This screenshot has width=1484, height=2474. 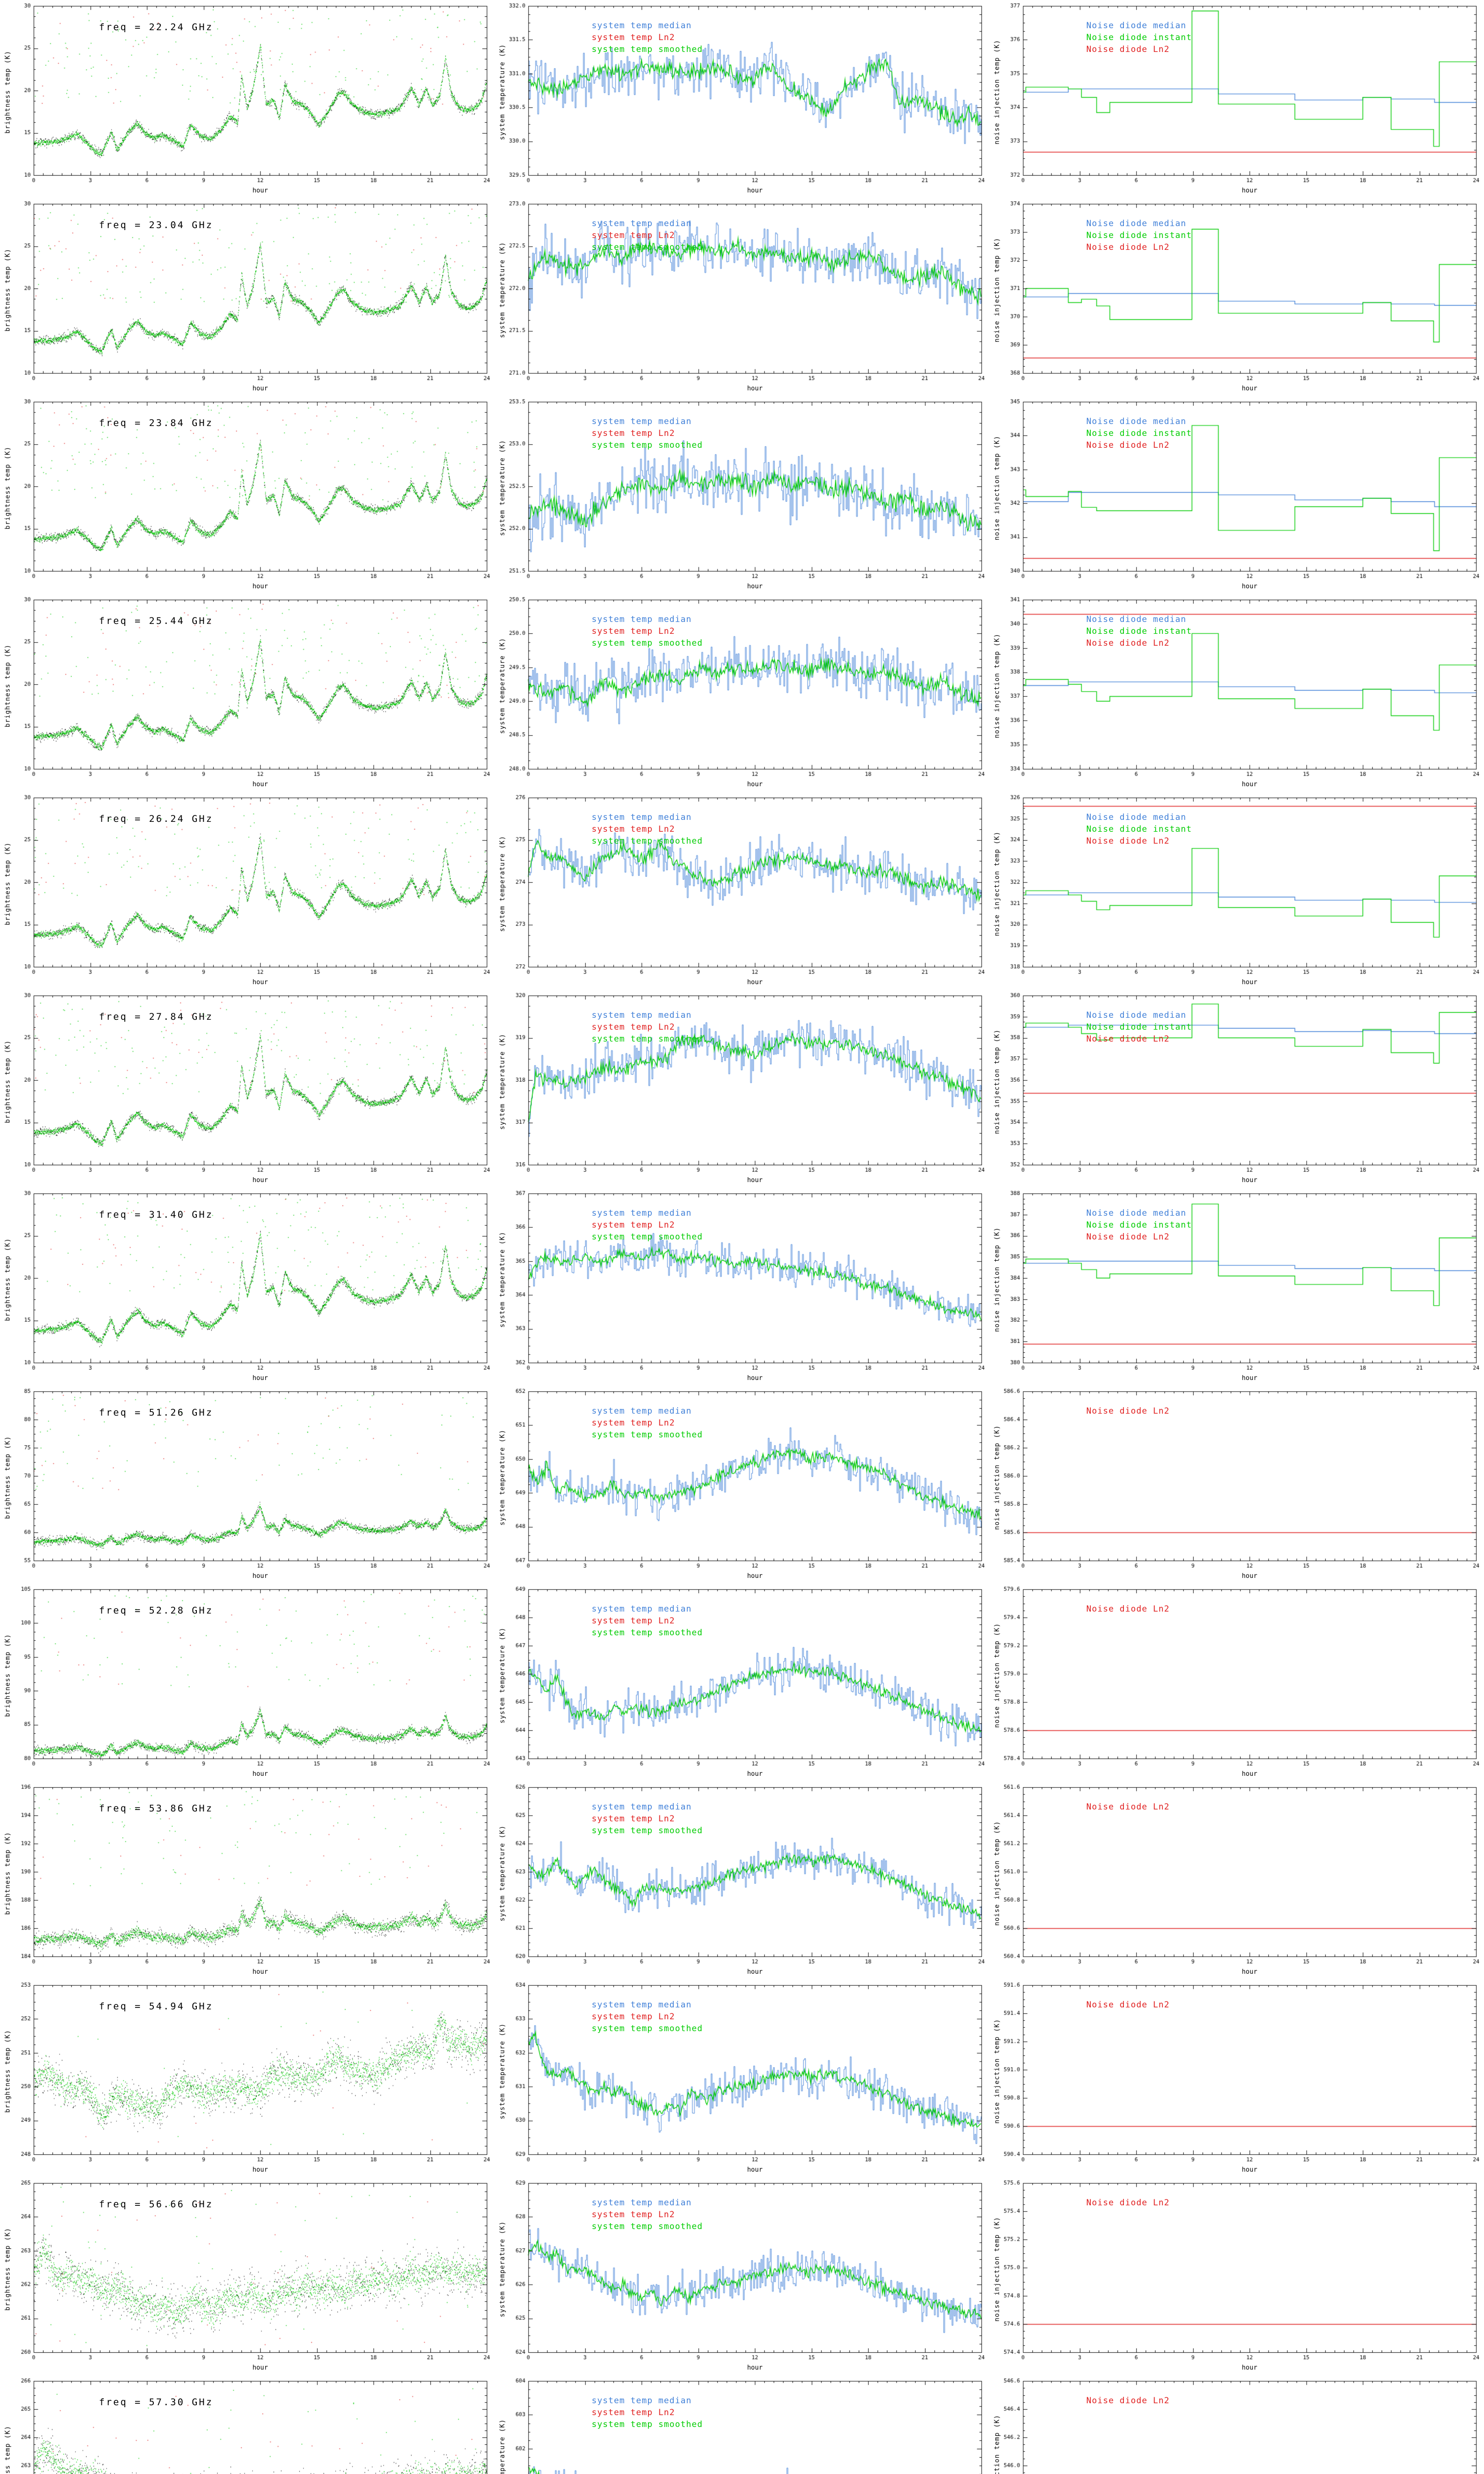 I want to click on legend-right-row-5-red: Noise diode Ln2, so click(x=1128, y=841).